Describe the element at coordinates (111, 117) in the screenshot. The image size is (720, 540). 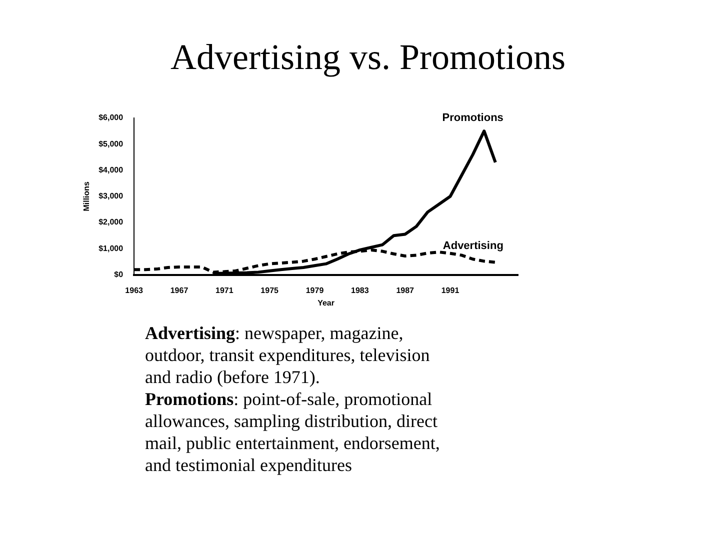
I see `y-tick-label: $6,000` at that location.